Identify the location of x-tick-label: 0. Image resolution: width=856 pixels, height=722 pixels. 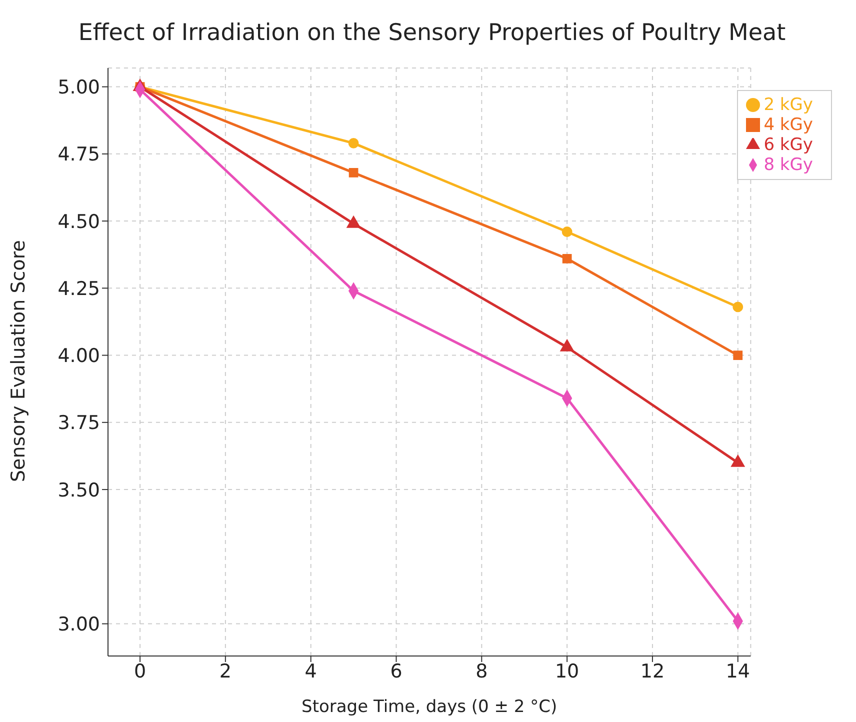
(140, 671).